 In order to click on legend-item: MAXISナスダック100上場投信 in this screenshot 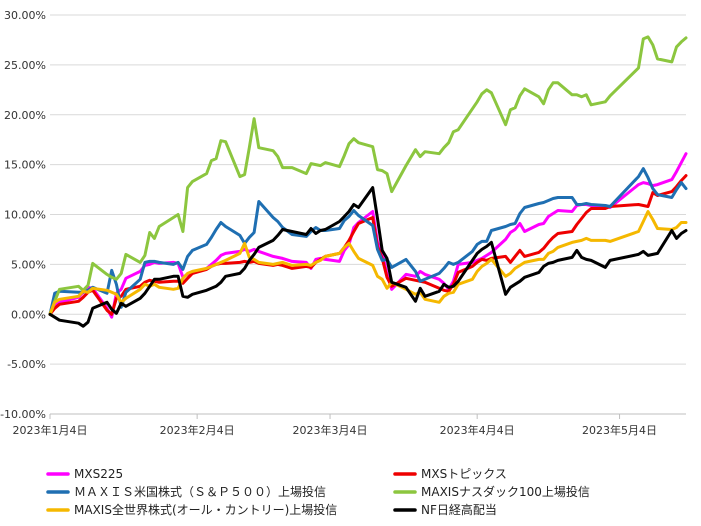, I will do `click(491, 491)`.